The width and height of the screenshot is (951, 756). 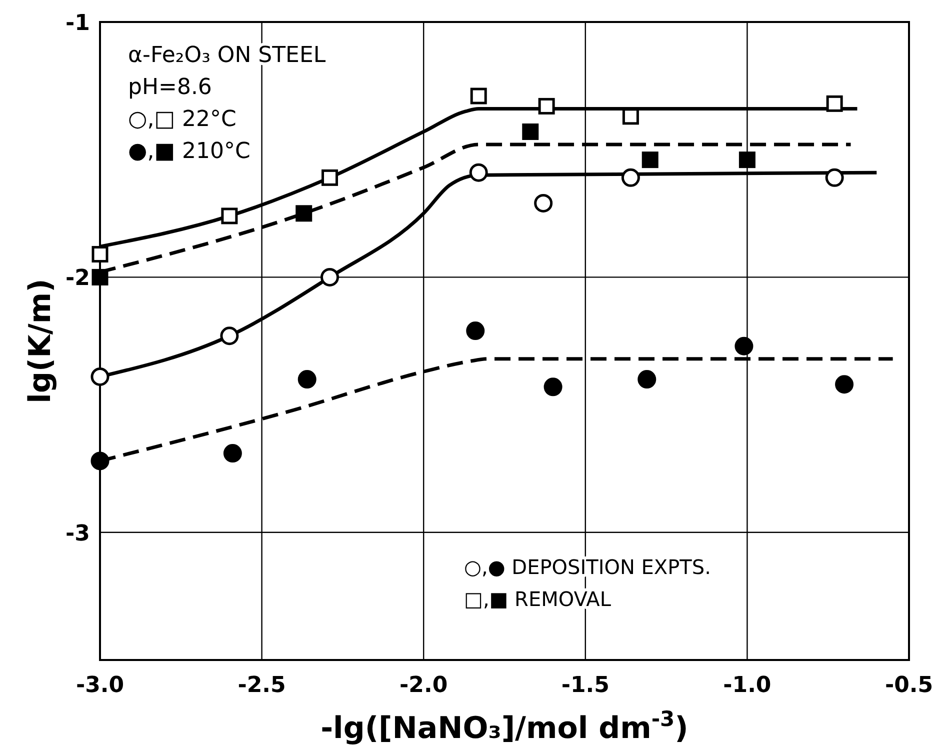 I want to click on x-tick-label: -2.0, so click(x=424, y=685).